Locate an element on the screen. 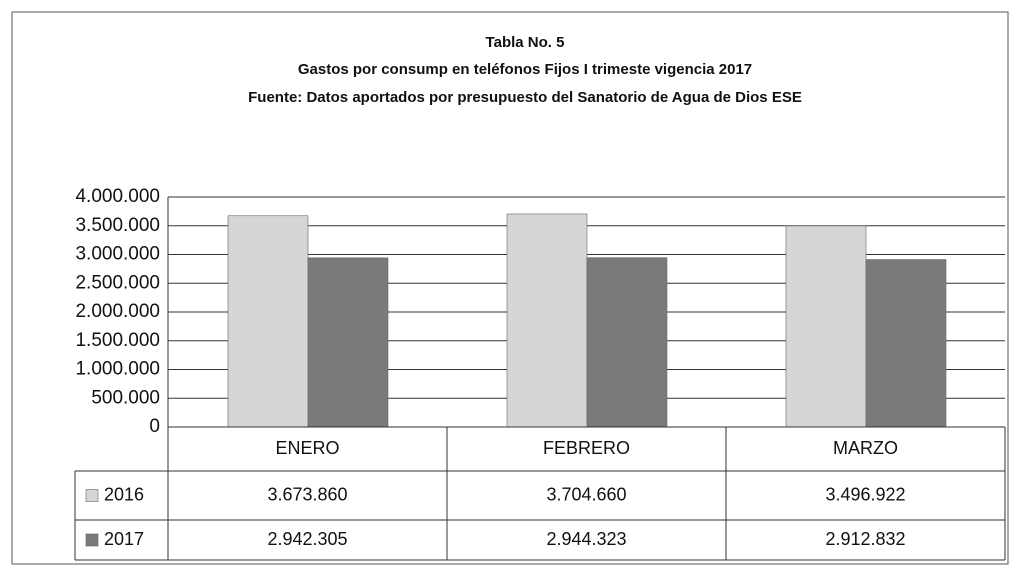  y-tick-label: 4.000.000 is located at coordinates (117, 196).